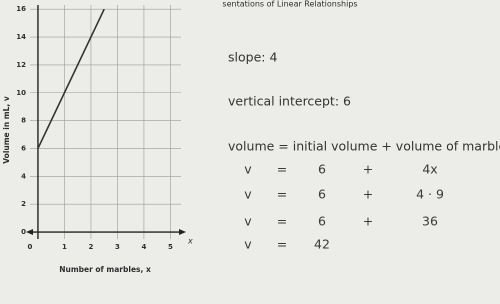 This screenshot has height=304, width=500. I want to click on x-tick-label: 0, so click(30, 247).